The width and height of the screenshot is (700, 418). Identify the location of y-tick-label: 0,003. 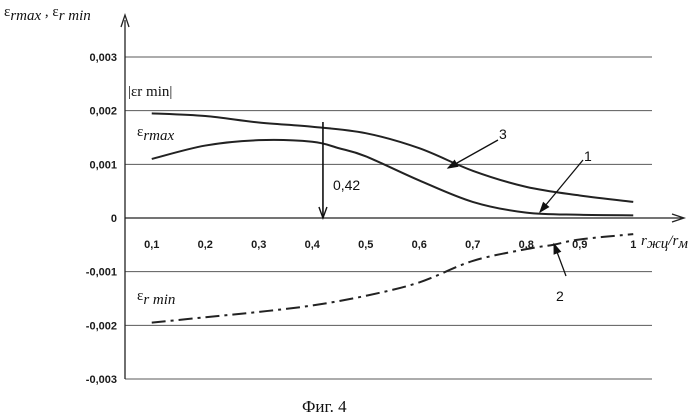
(103, 58).